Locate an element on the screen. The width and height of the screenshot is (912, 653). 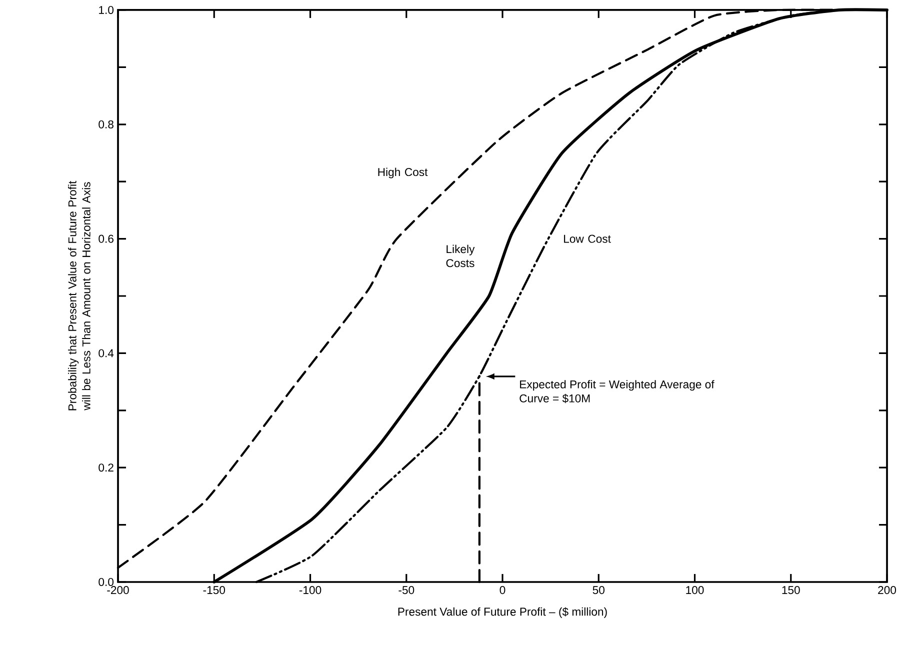
x-tick-label: -200 is located at coordinates (118, 590).